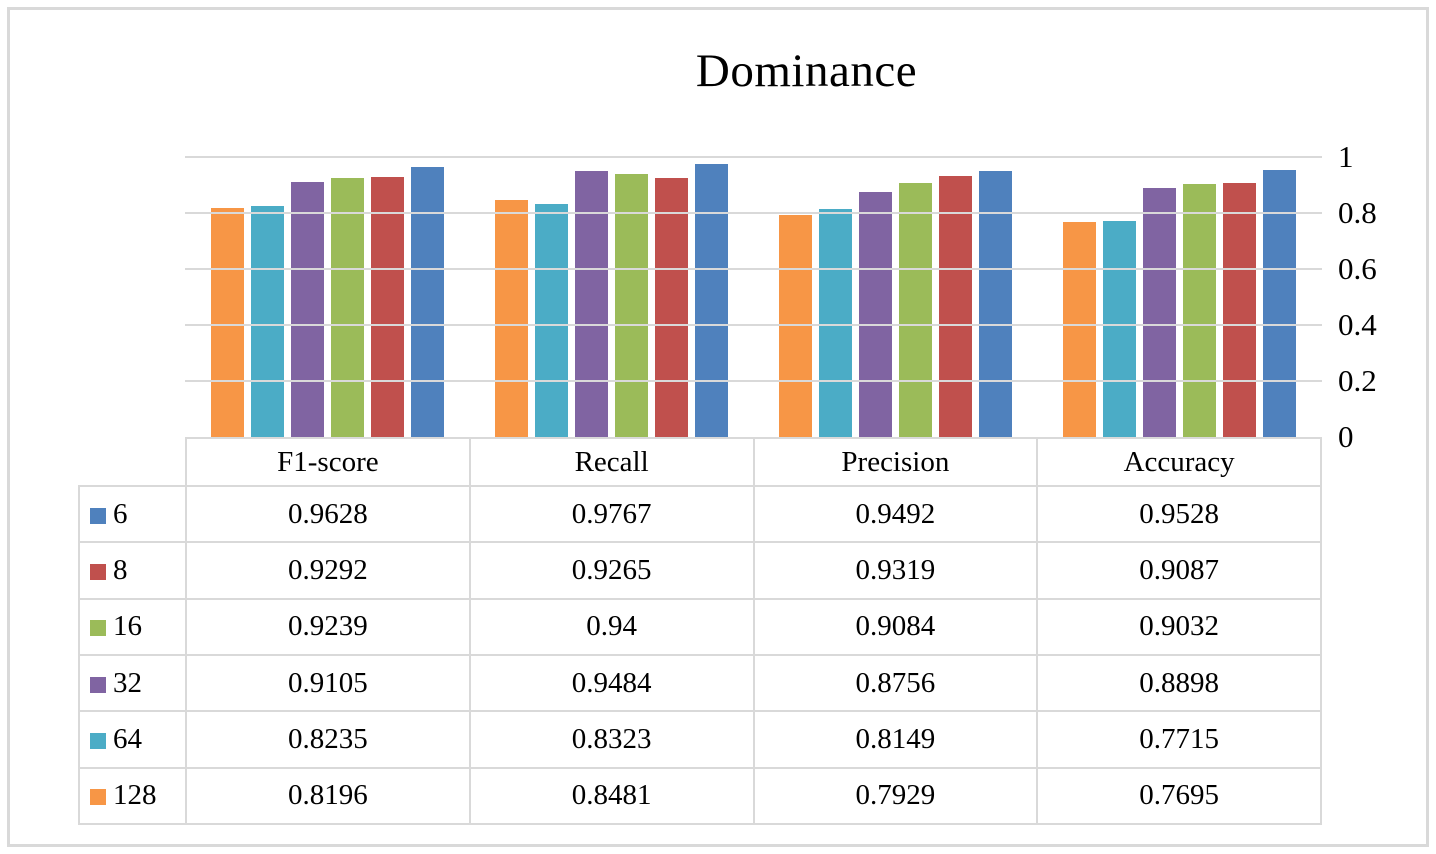 The image size is (1436, 854). Describe the element at coordinates (328, 570) in the screenshot. I see `value-cell-8-f1-score: 0.9292` at that location.